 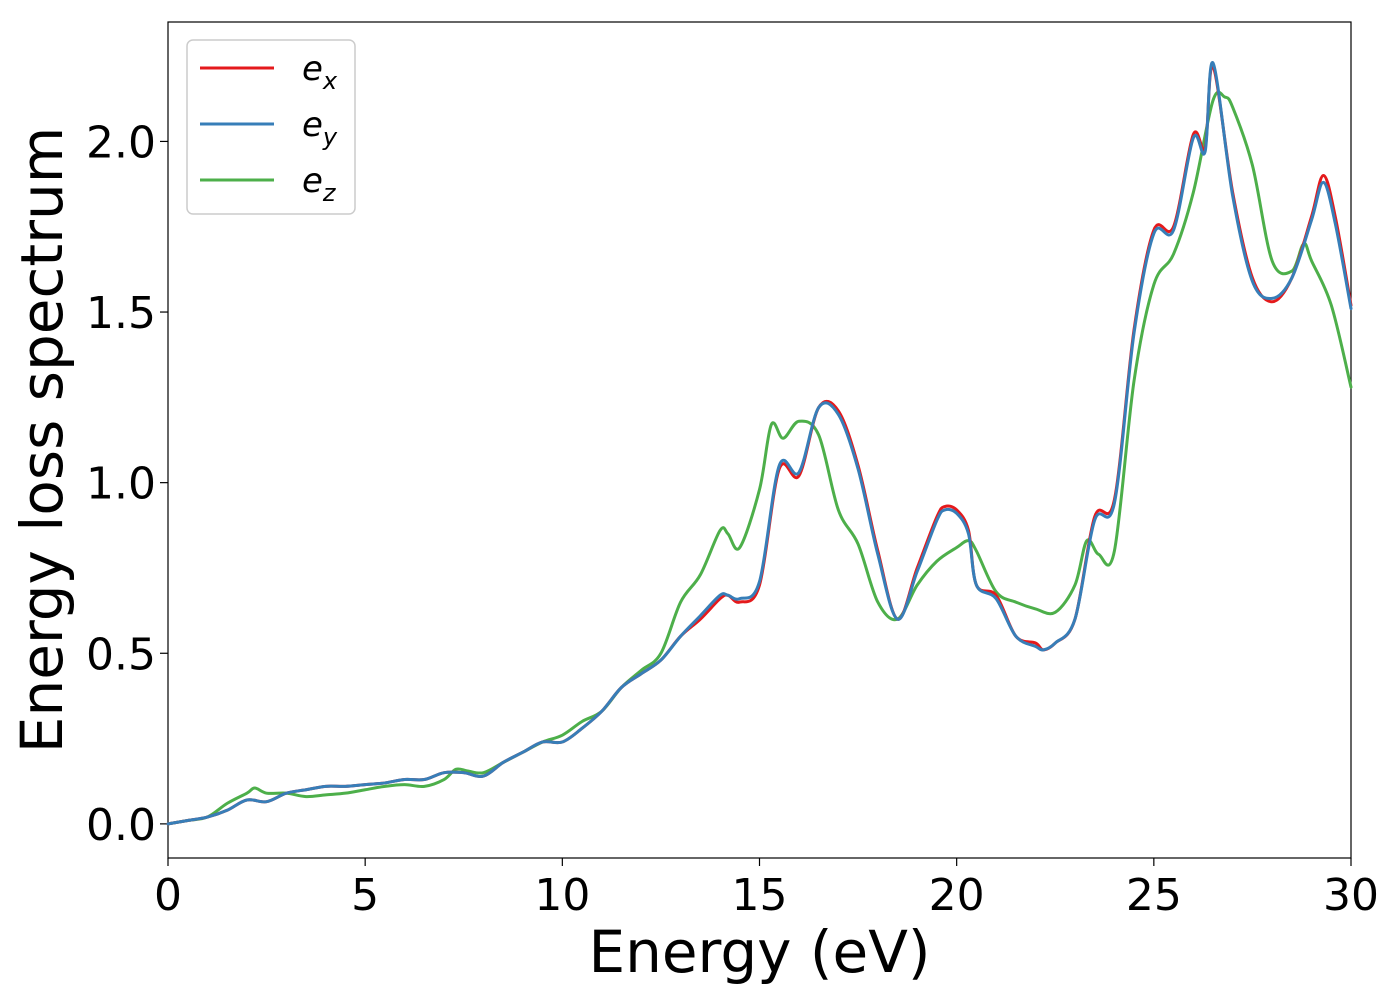 I want to click on y-tick-label: 0.0, so click(x=121, y=825).